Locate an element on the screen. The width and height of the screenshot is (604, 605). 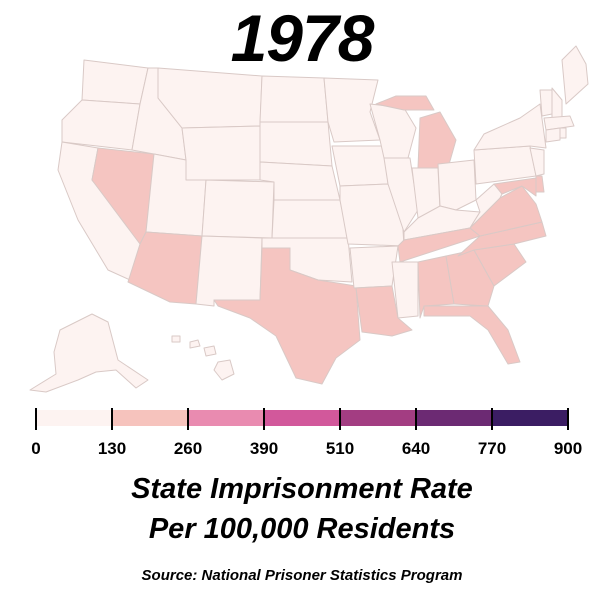
legend-tick-label: 260 is located at coordinates (188, 448).